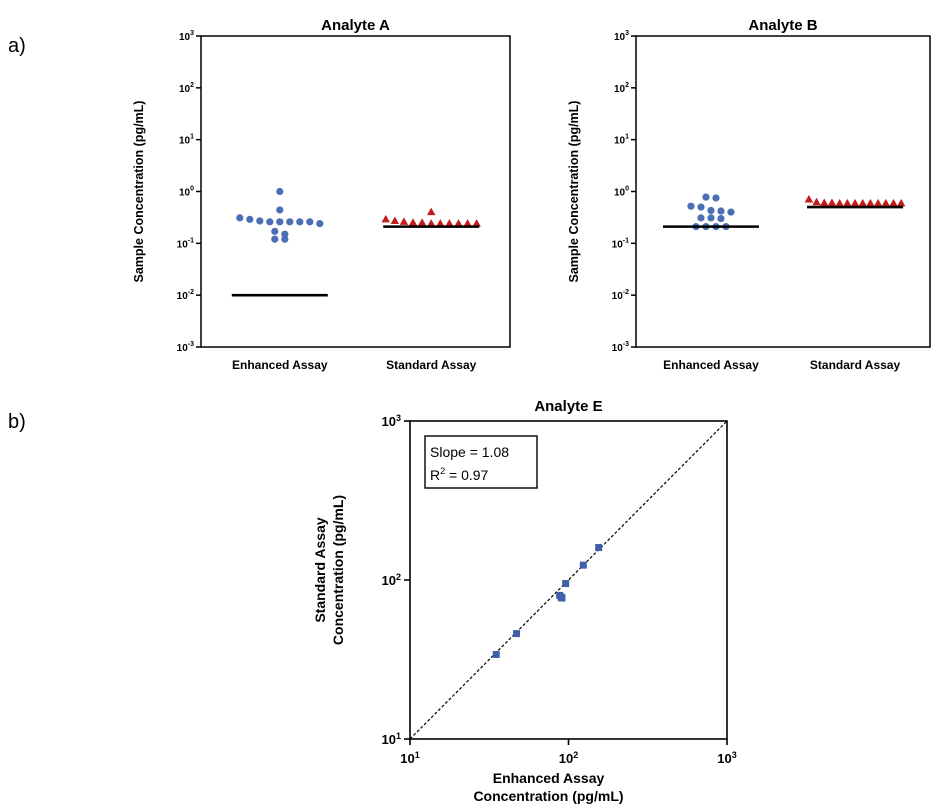  Describe the element at coordinates (320, 570) in the screenshot. I see `y-axis-label-line1: Standard Assay` at that location.